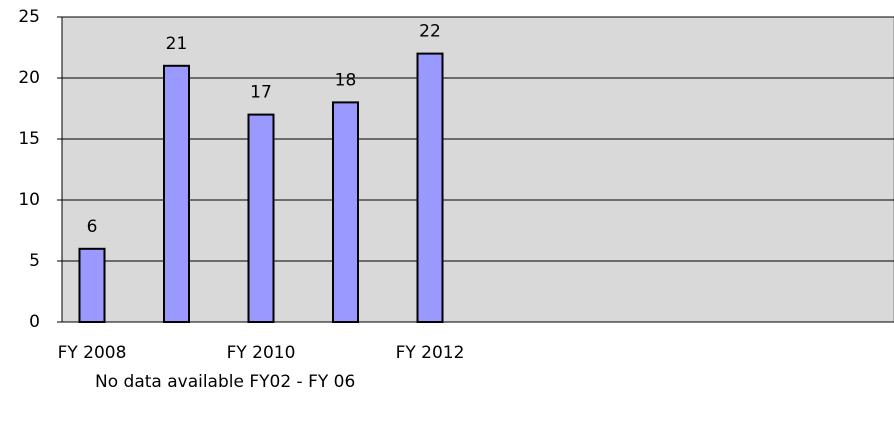 This screenshot has height=425, width=894. Describe the element at coordinates (430, 32) in the screenshot. I see `data-label: 22` at that location.